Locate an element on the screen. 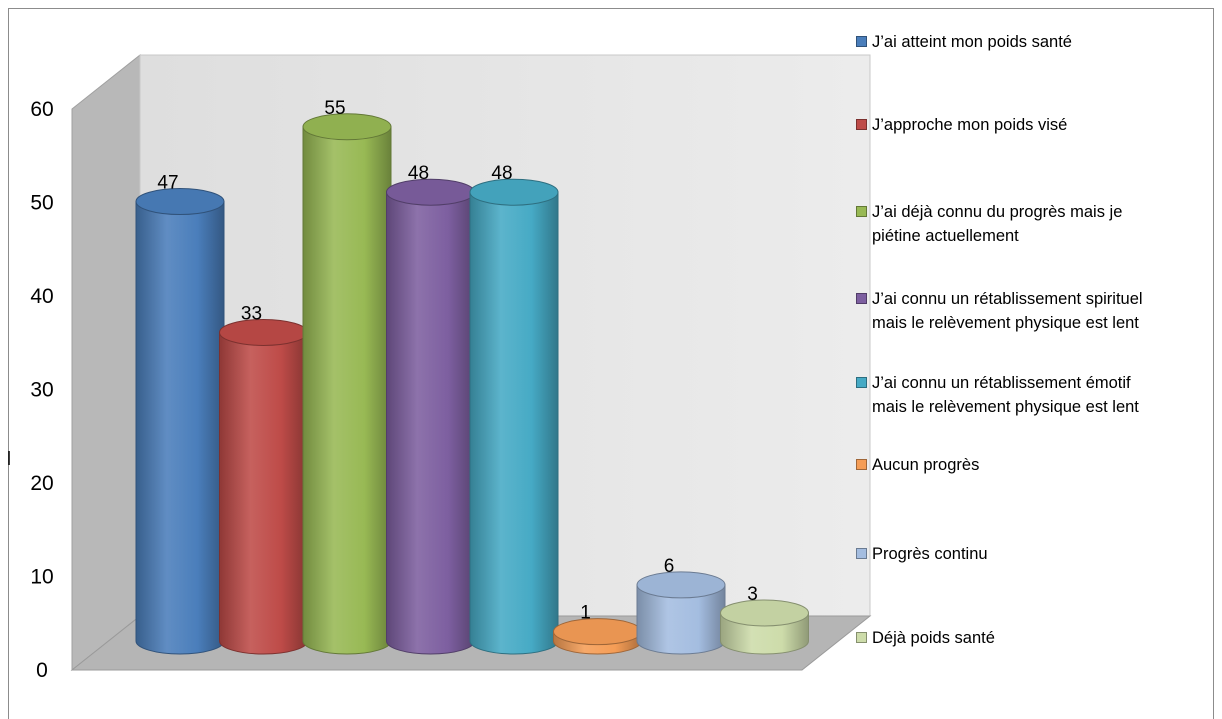 The height and width of the screenshot is (719, 1222). side-wall is located at coordinates (106, 362).